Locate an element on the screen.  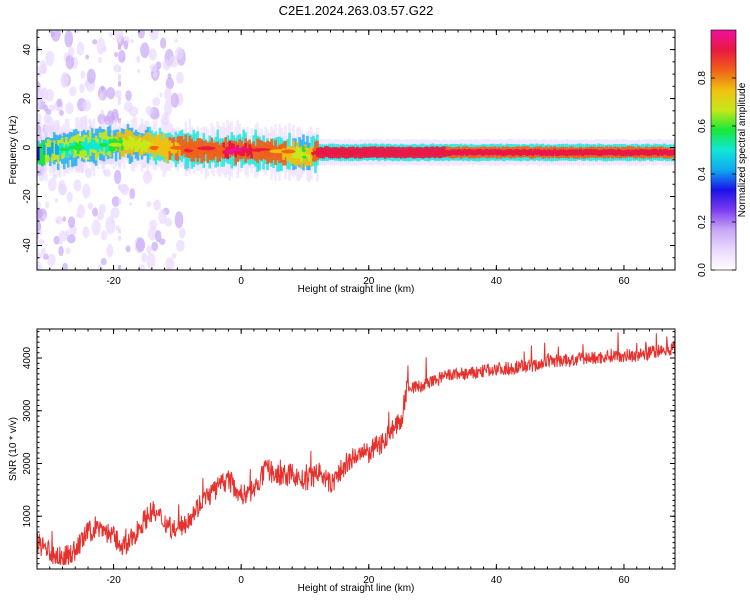
heatmap-core-trace is located at coordinates (493, 153).